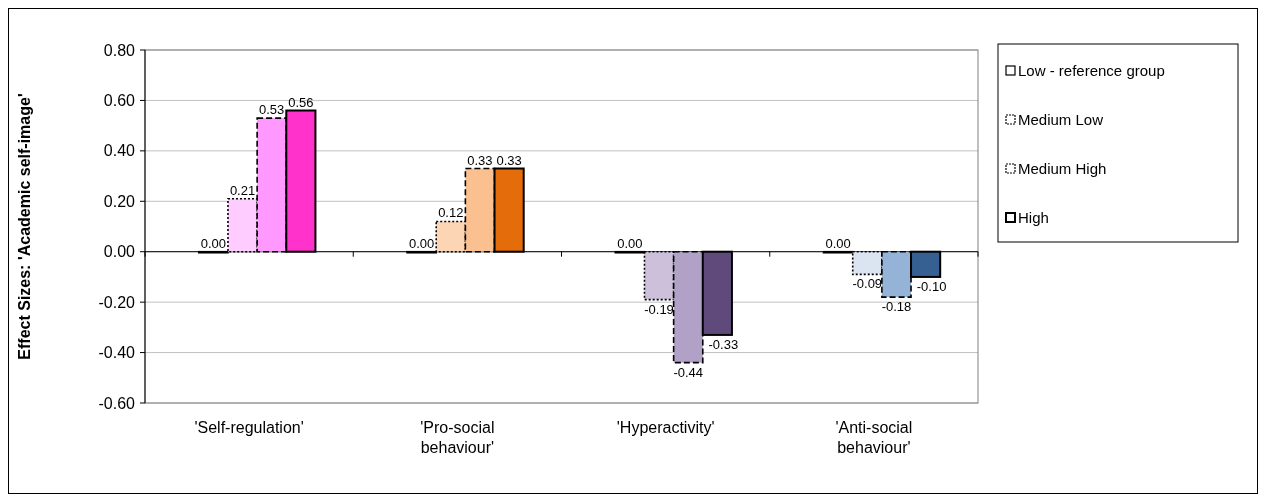 Image resolution: width=1266 pixels, height=502 pixels. What do you see at coordinates (659, 309) in the screenshot?
I see `data-label: -0.19` at bounding box center [659, 309].